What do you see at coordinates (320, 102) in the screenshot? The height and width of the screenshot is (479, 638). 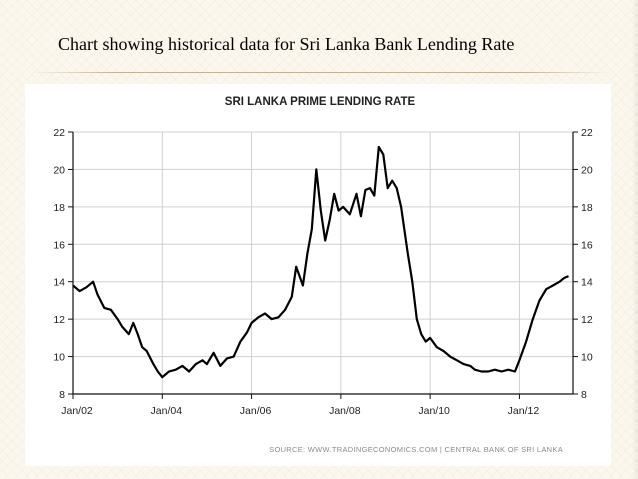 I see `chart-title: SRI LANKA PRIME LENDING RATE` at bounding box center [320, 102].